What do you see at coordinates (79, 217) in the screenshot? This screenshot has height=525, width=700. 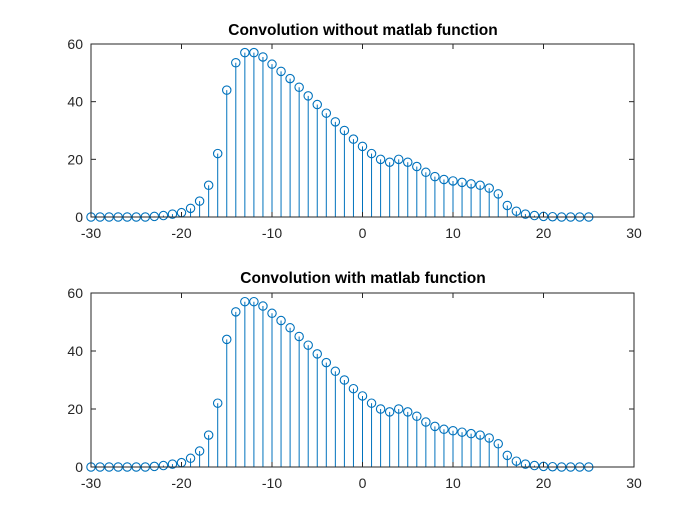 I see `y-tick-label: 0` at bounding box center [79, 217].